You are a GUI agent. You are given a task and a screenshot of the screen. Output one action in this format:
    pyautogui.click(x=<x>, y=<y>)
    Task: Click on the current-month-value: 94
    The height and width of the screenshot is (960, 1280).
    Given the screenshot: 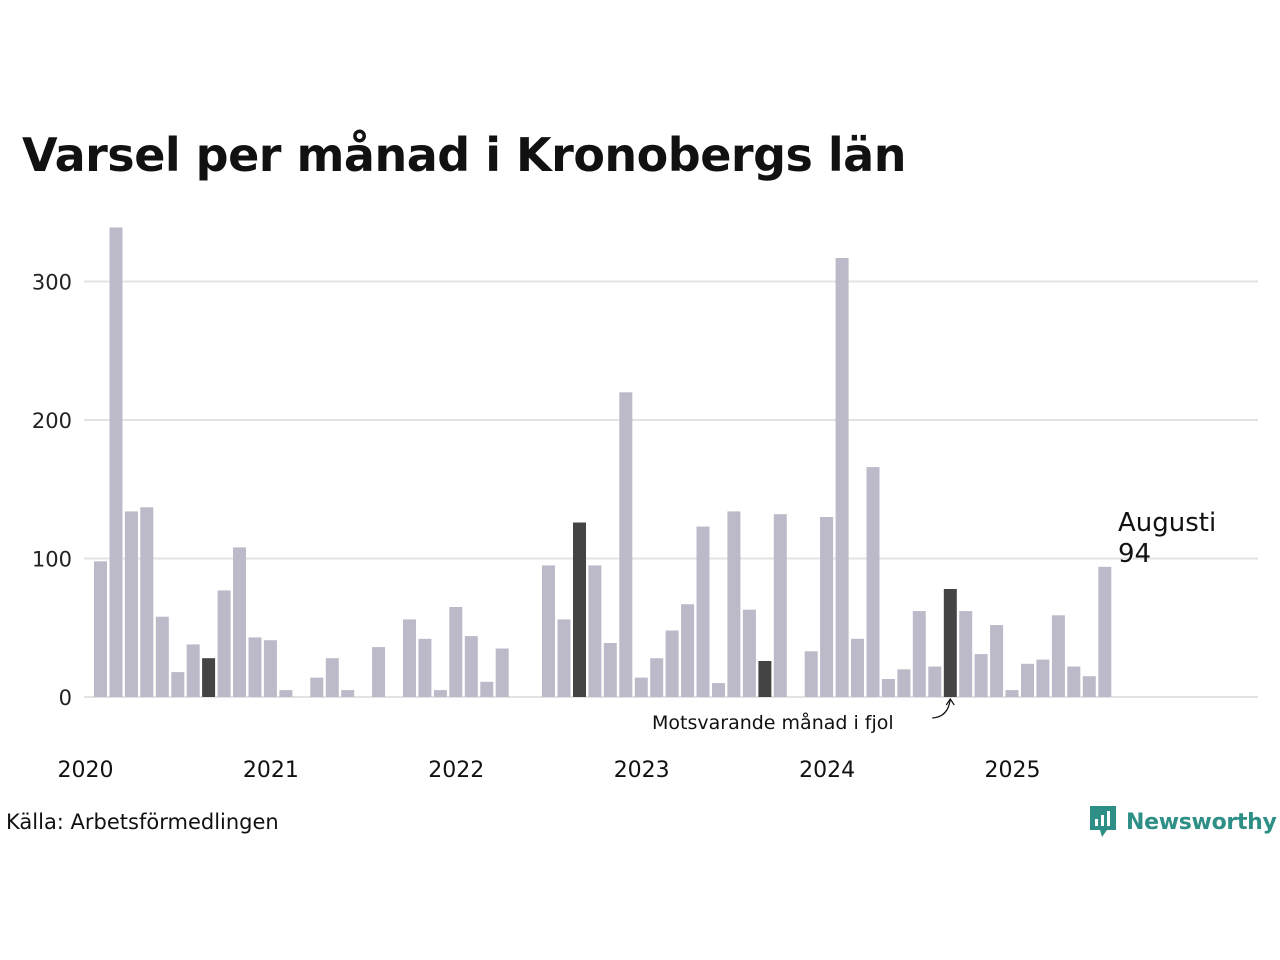 What is the action you would take?
    pyautogui.click(x=1134, y=554)
    